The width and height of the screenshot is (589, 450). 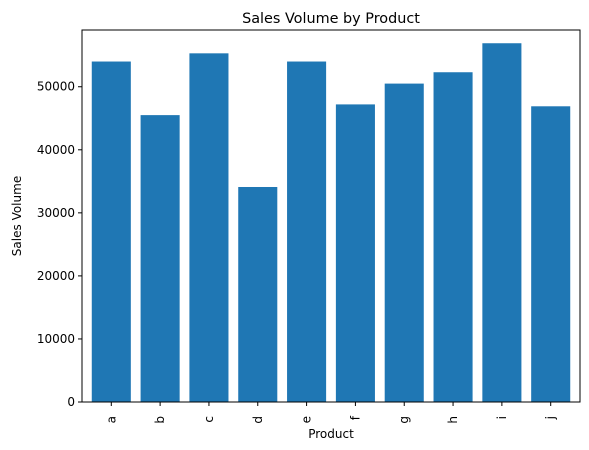 I want to click on bar-c, so click(x=209, y=228).